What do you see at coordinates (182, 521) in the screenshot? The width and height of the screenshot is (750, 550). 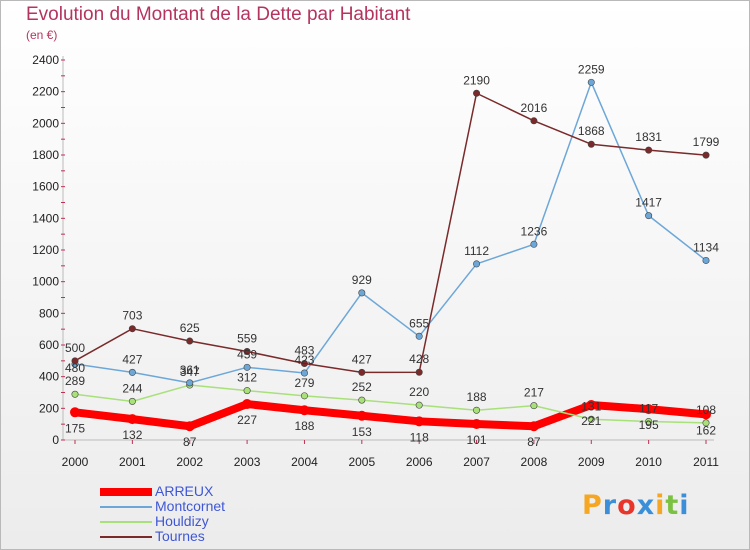 I see `legend-label: Houldizy` at bounding box center [182, 521].